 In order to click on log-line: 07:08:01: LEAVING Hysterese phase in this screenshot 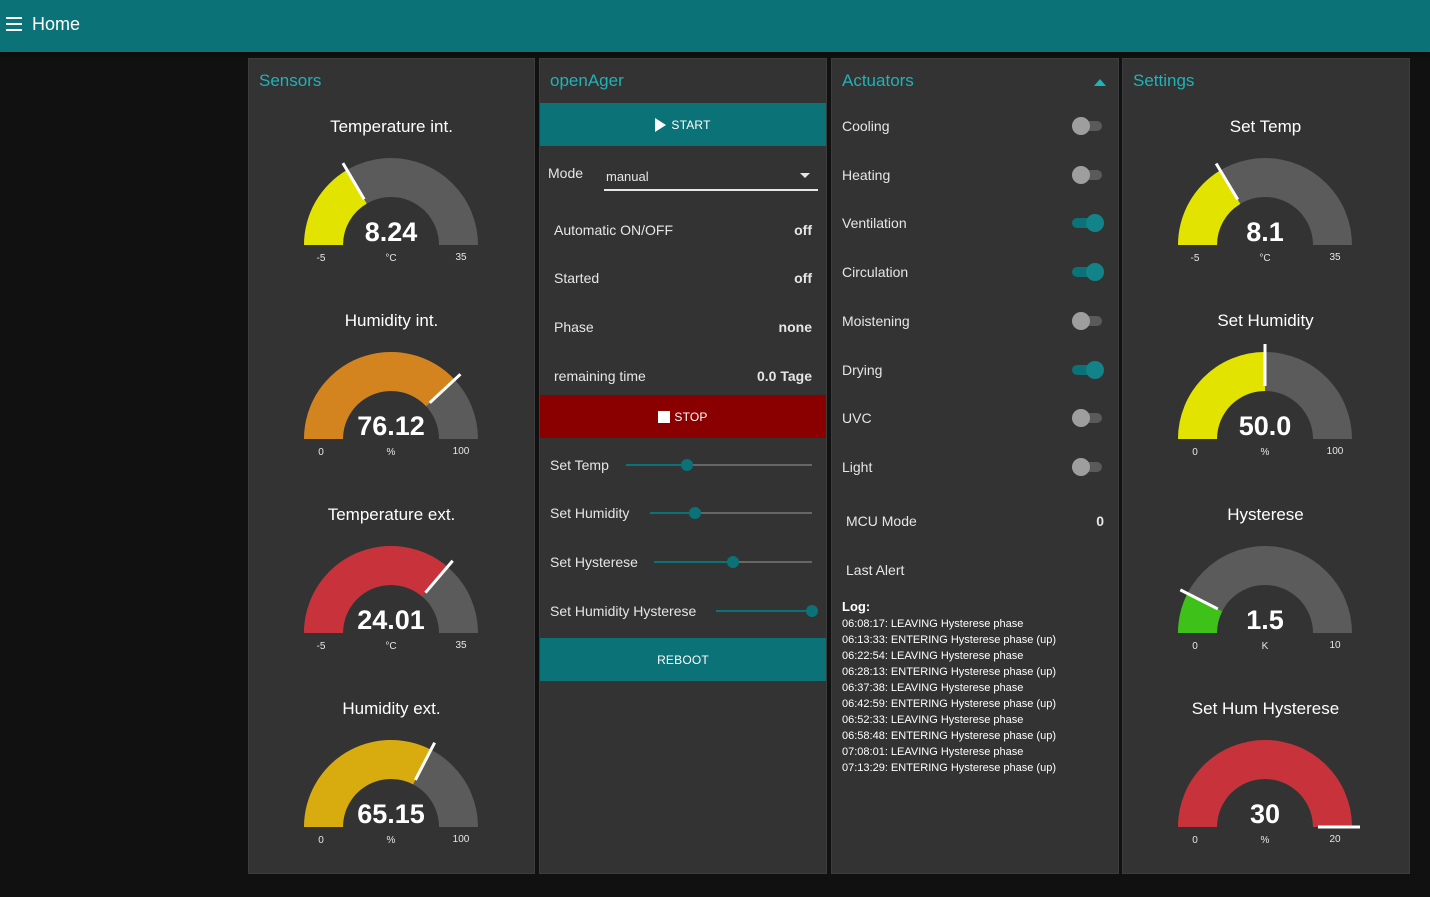, I will do `click(933, 752)`.